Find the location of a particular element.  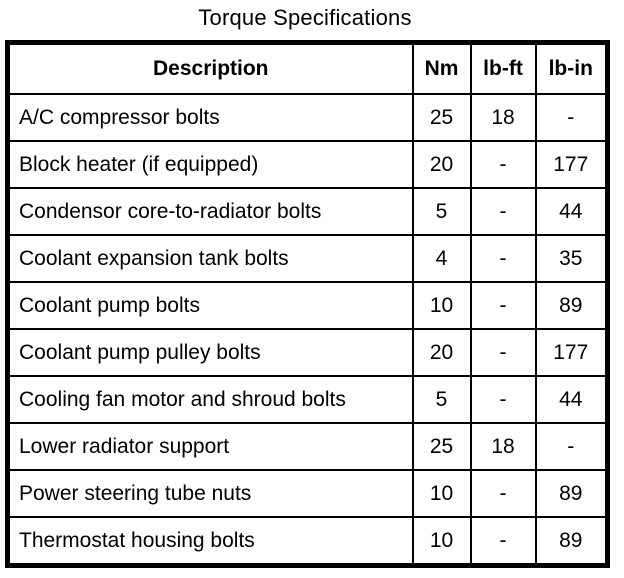

description-cell: Lower radiator support is located at coordinates (210, 446).